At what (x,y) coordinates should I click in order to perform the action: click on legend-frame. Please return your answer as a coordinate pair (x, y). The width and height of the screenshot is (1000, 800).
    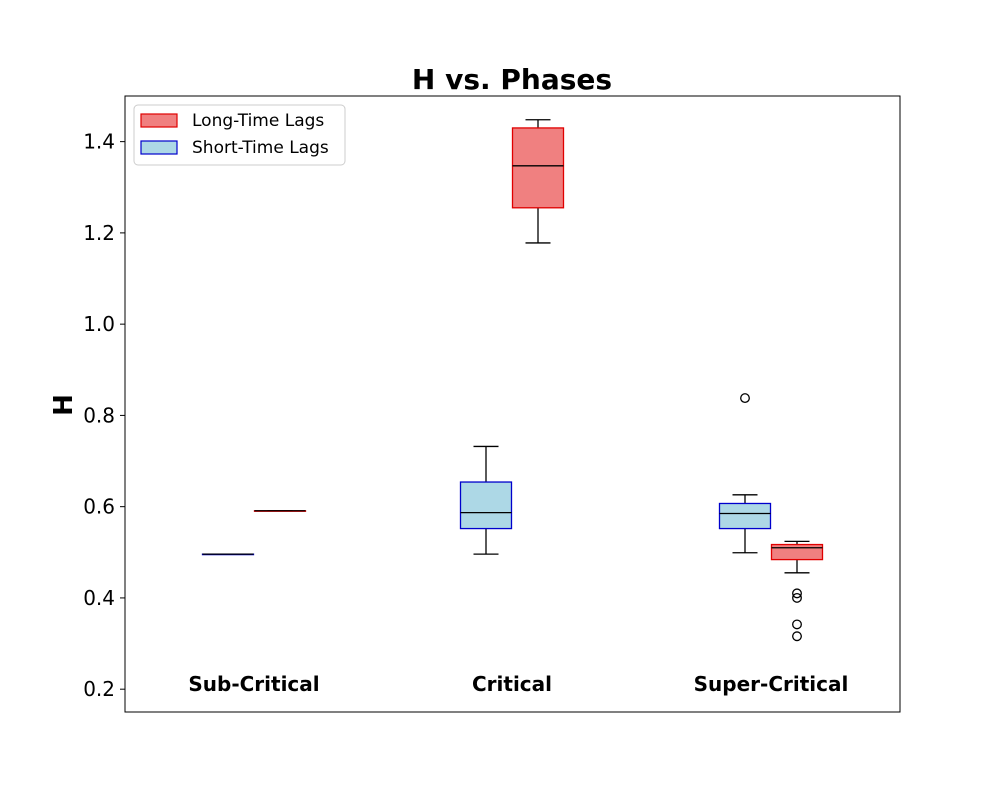
    Looking at the image, I should click on (239, 135).